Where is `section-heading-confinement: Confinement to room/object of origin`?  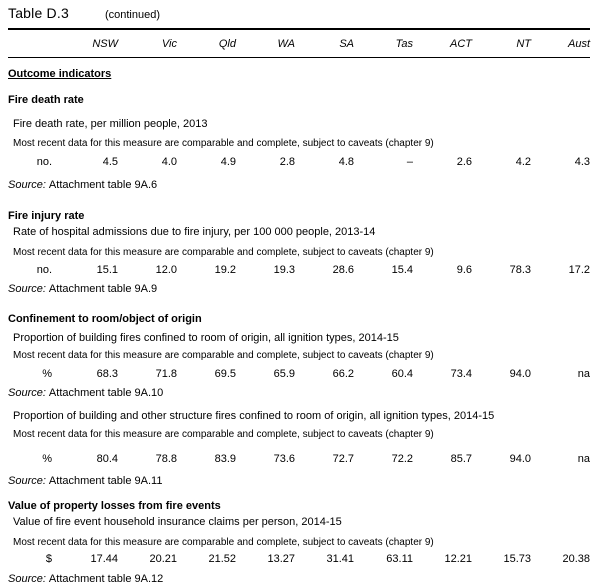
section-heading-confinement: Confinement to room/object of origin is located at coordinates (105, 319).